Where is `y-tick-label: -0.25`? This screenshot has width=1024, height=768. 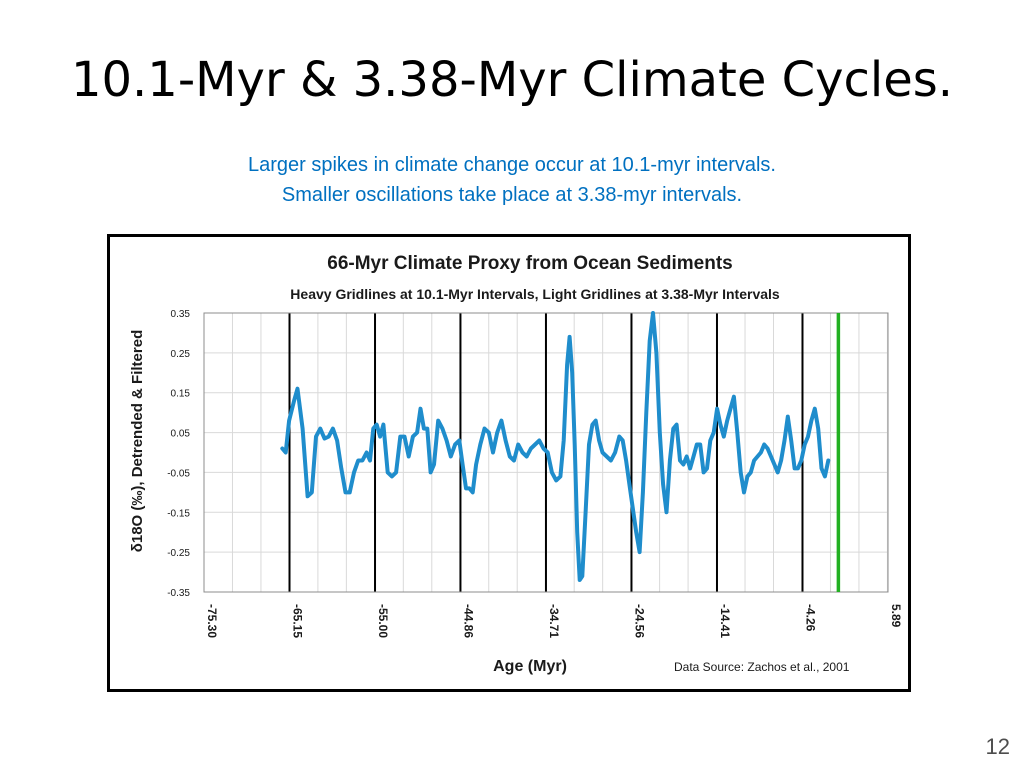
y-tick-label: -0.25 is located at coordinates (178, 553).